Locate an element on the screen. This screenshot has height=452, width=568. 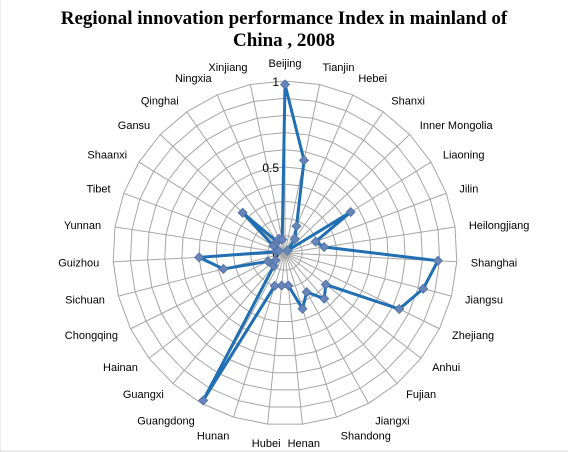
category-label: Hebei is located at coordinates (372, 79).